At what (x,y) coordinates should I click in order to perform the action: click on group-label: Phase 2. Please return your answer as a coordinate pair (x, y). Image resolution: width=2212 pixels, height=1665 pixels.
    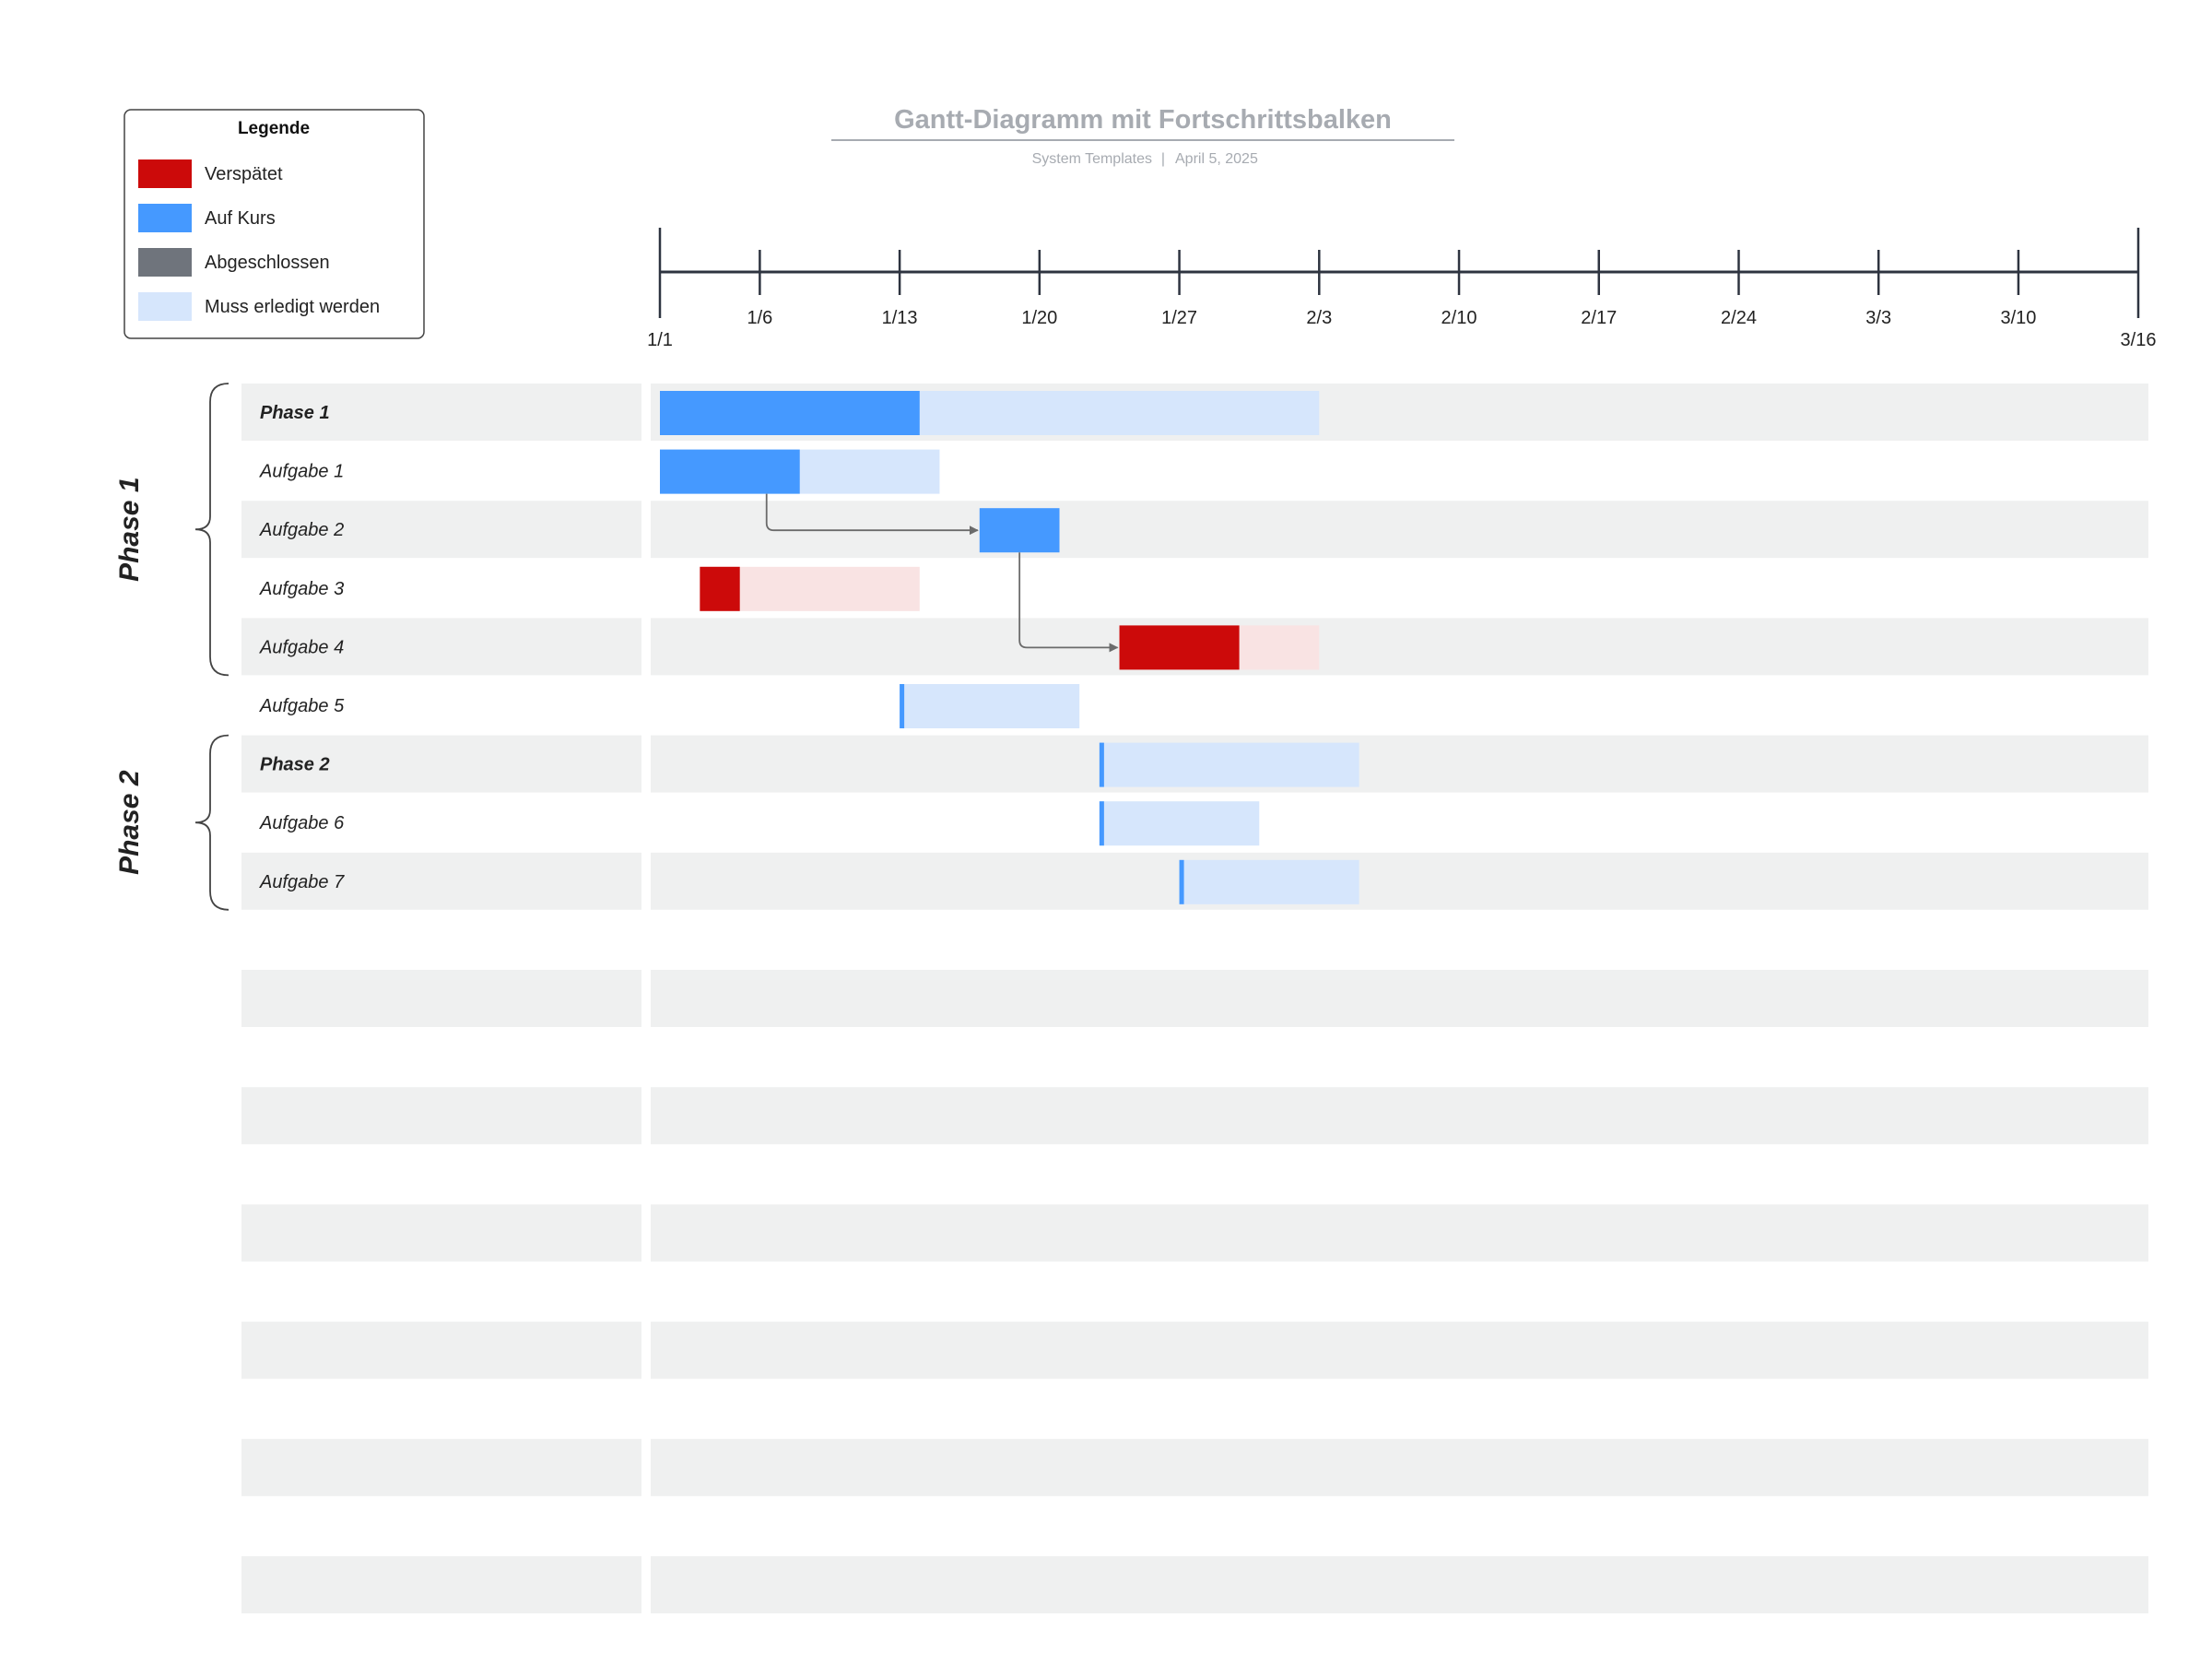
    Looking at the image, I should click on (129, 822).